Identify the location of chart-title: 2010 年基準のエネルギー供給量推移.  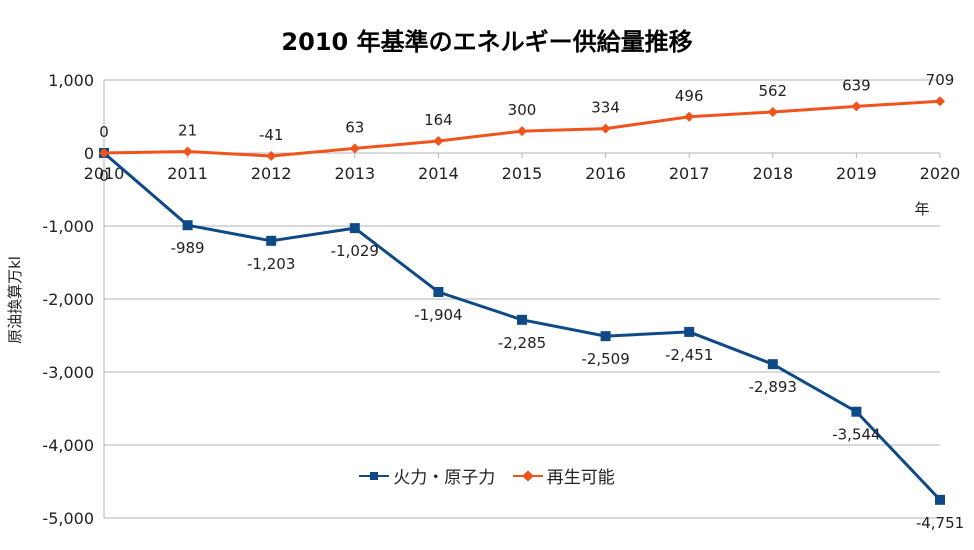
(487, 42).